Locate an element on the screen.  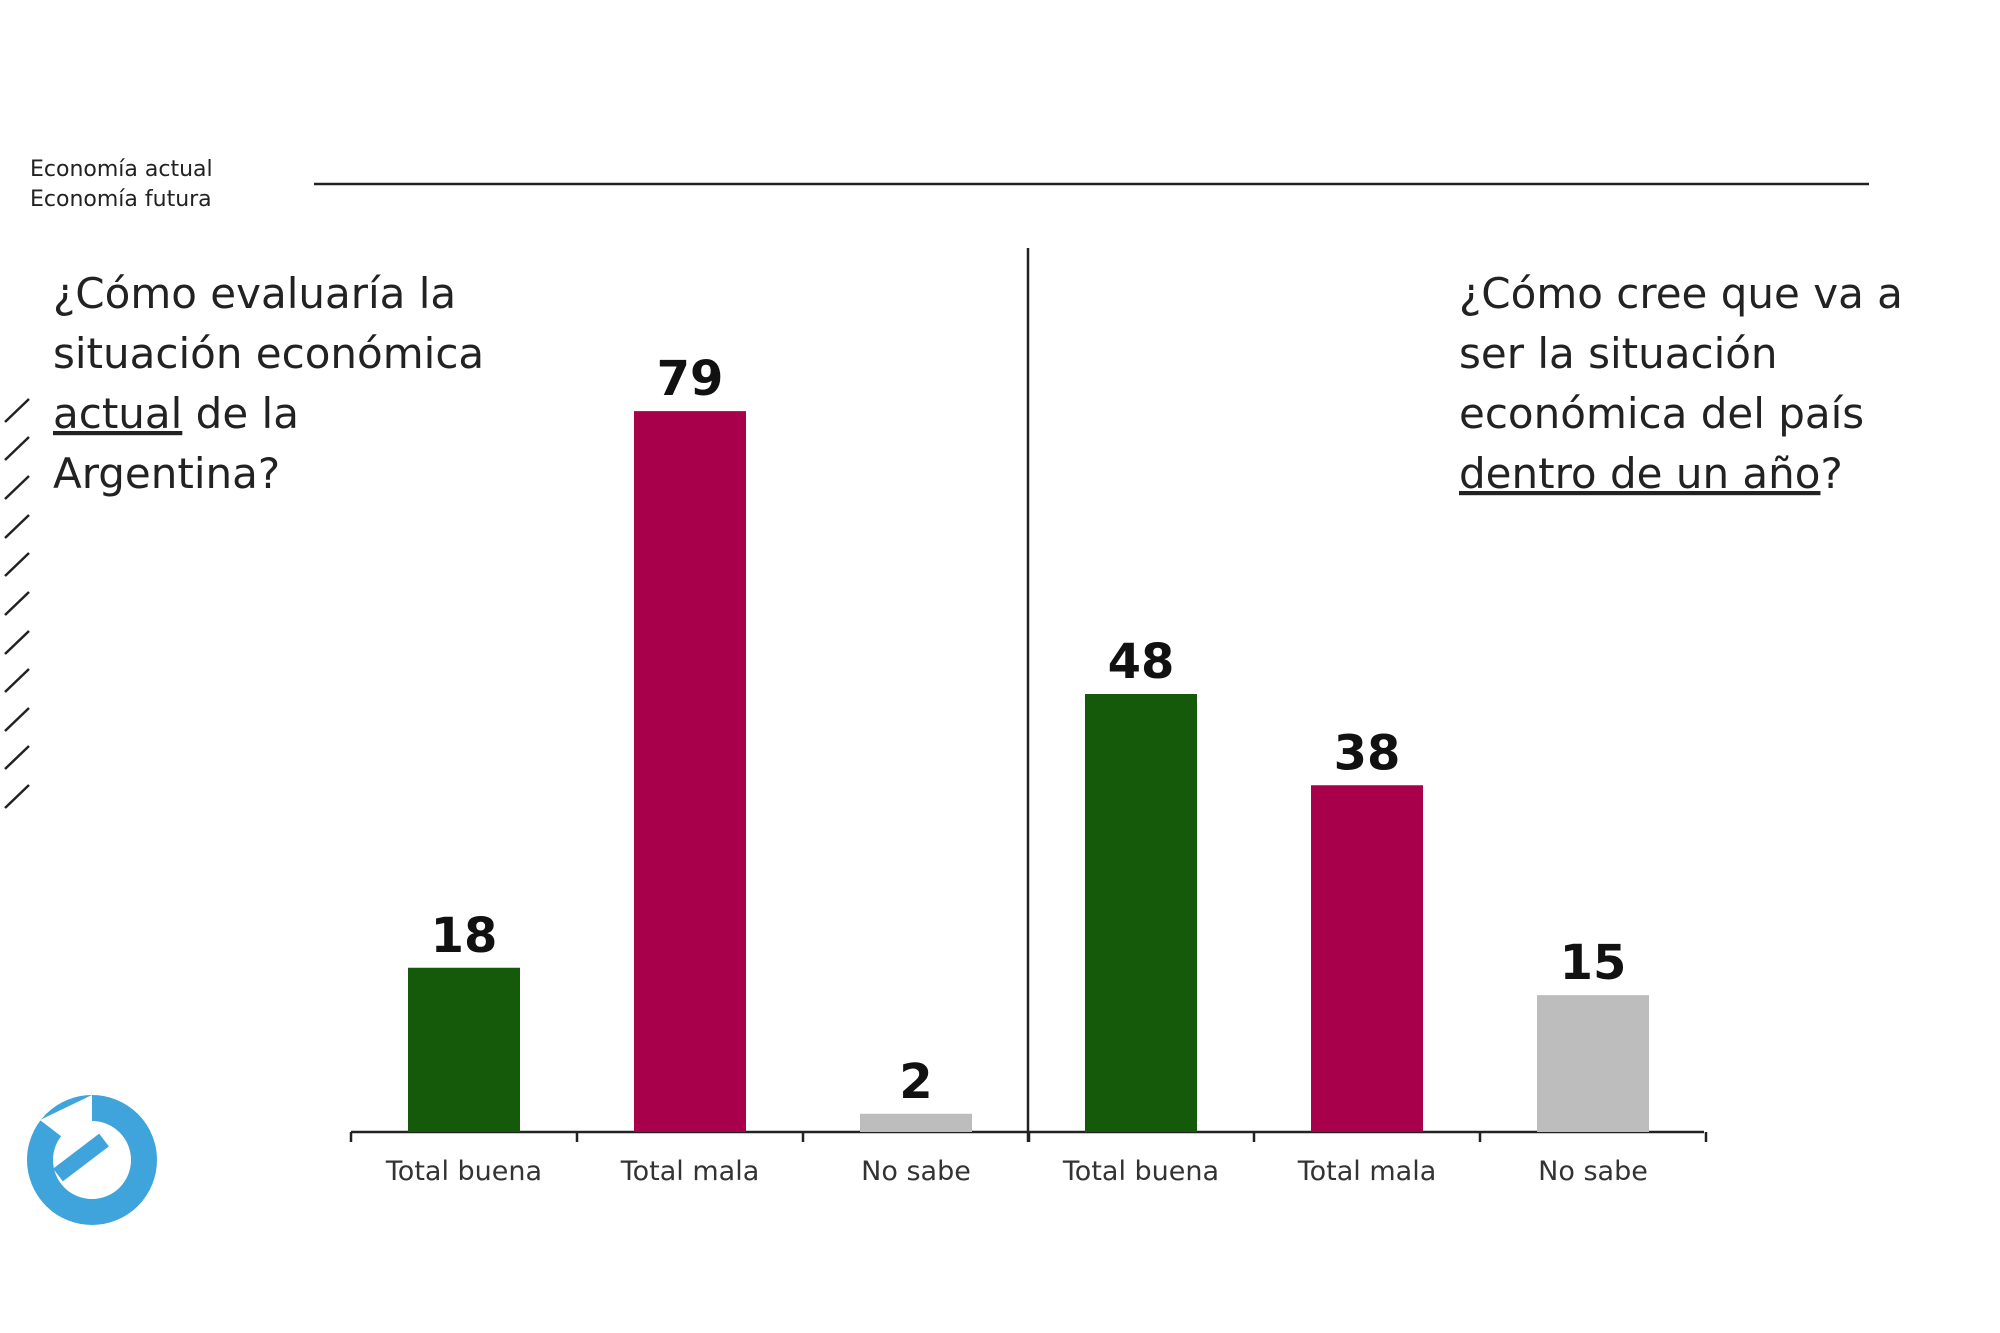
question-part: Argentina? is located at coordinates (166, 473).